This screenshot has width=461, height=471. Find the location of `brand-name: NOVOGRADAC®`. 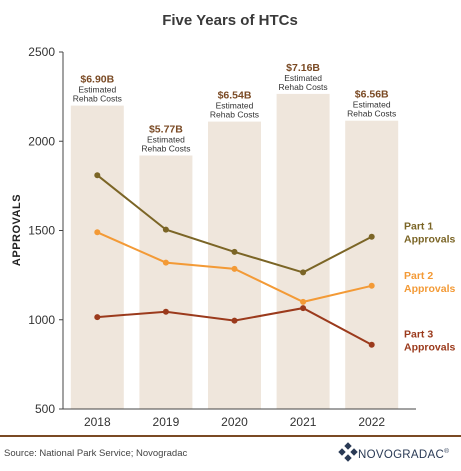

brand-name: NOVOGRADAC® is located at coordinates (403, 454).